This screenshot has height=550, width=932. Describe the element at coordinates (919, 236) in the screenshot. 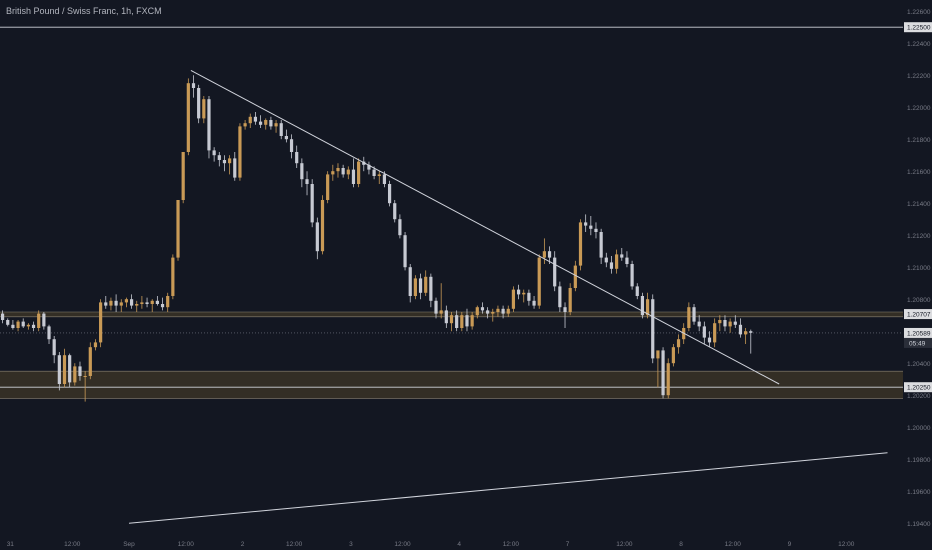

I see `price-tick-label: 1.21200` at that location.